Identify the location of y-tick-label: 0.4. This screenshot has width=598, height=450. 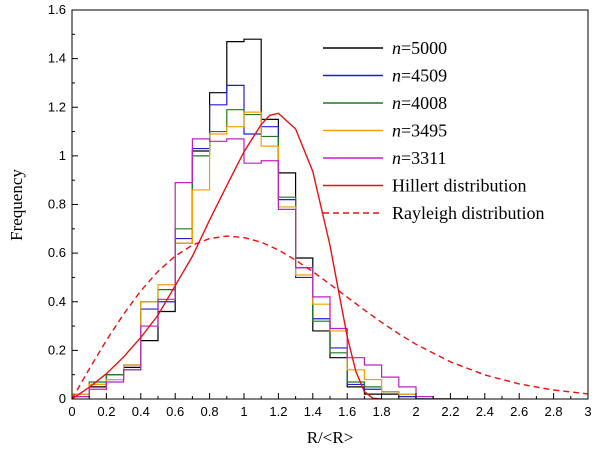
(57, 301).